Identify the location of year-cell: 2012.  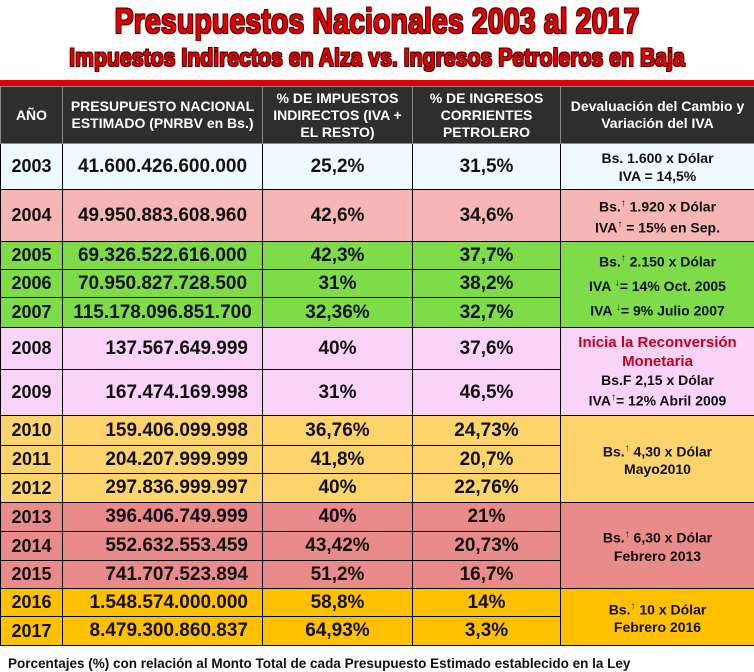
(31, 488).